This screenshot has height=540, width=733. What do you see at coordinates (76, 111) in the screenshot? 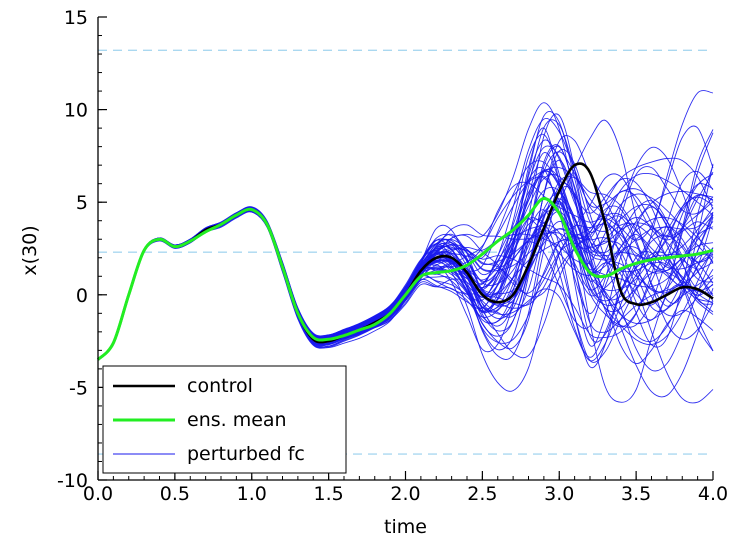
I see `y-tick-label: 10` at bounding box center [76, 111].